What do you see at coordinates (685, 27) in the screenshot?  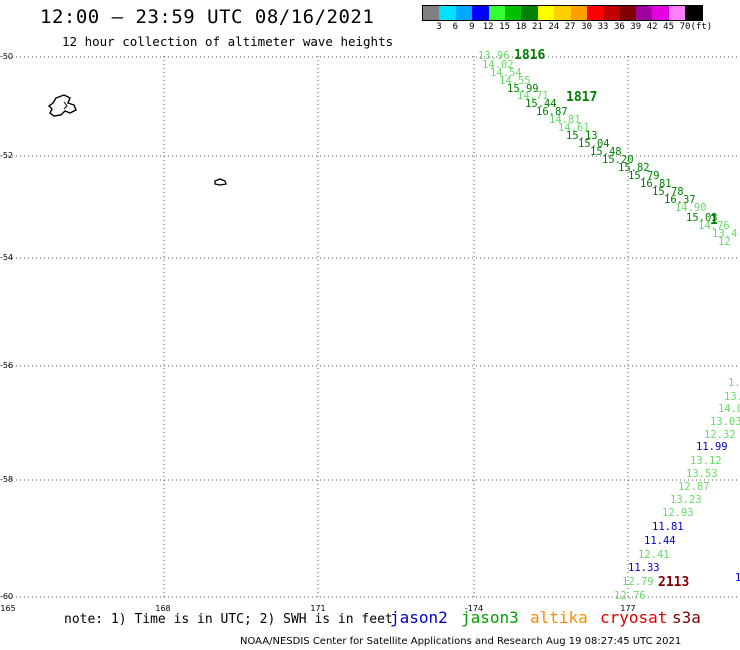 I see `colorbar-label: 70` at bounding box center [685, 27].